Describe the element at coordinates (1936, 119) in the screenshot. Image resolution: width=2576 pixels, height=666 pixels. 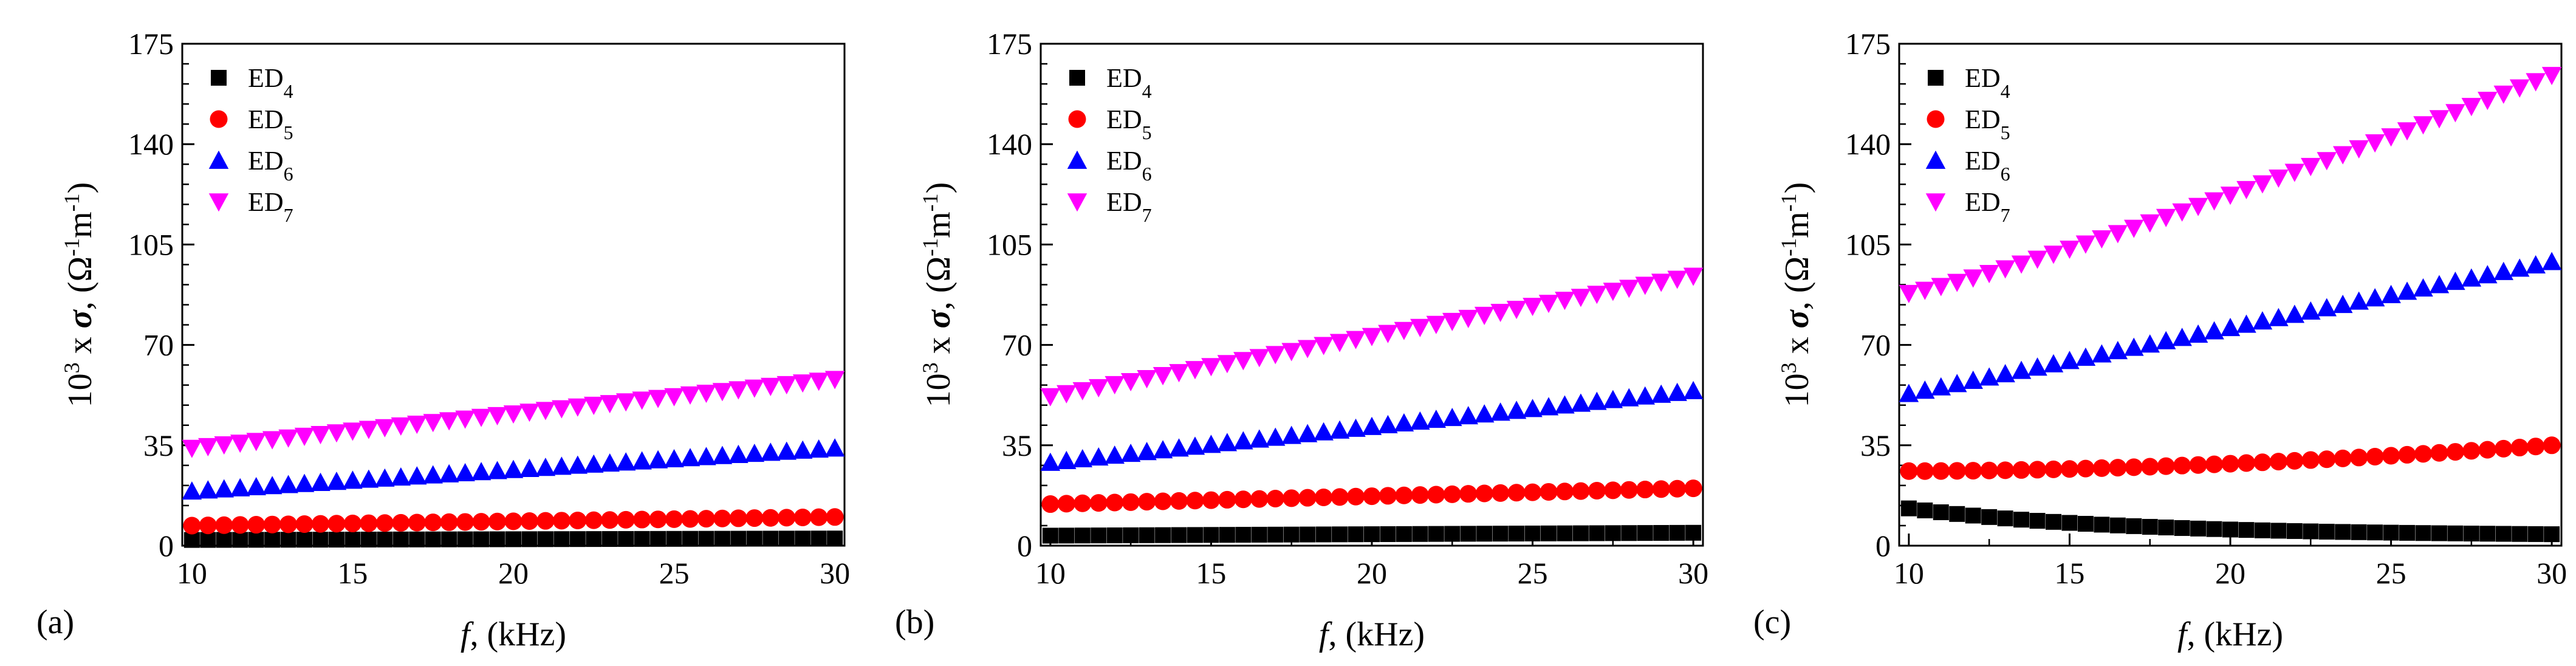
I see `legend-marker-ed5` at that location.